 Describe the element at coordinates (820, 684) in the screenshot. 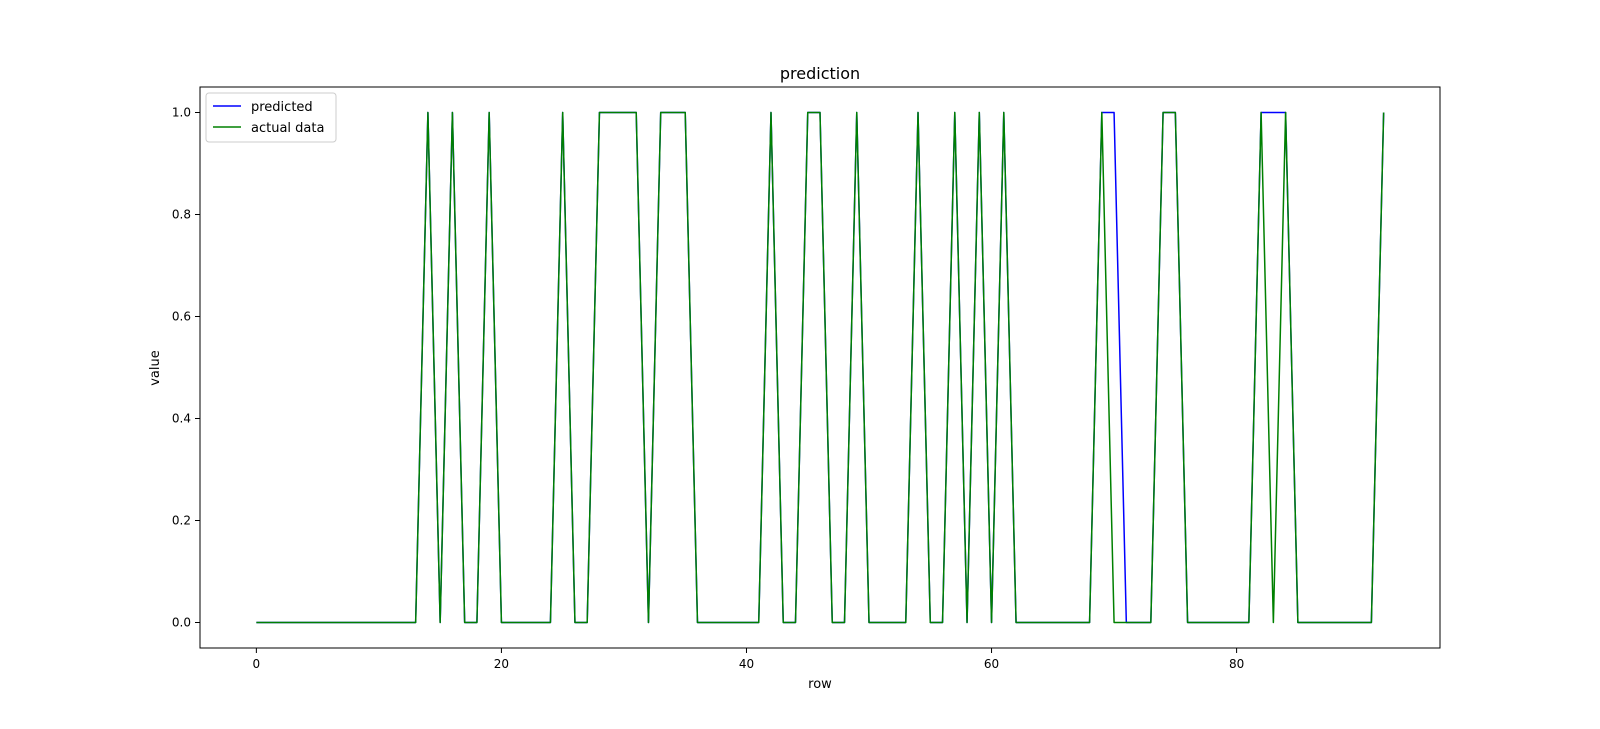

I see `x-axis-label: row` at that location.